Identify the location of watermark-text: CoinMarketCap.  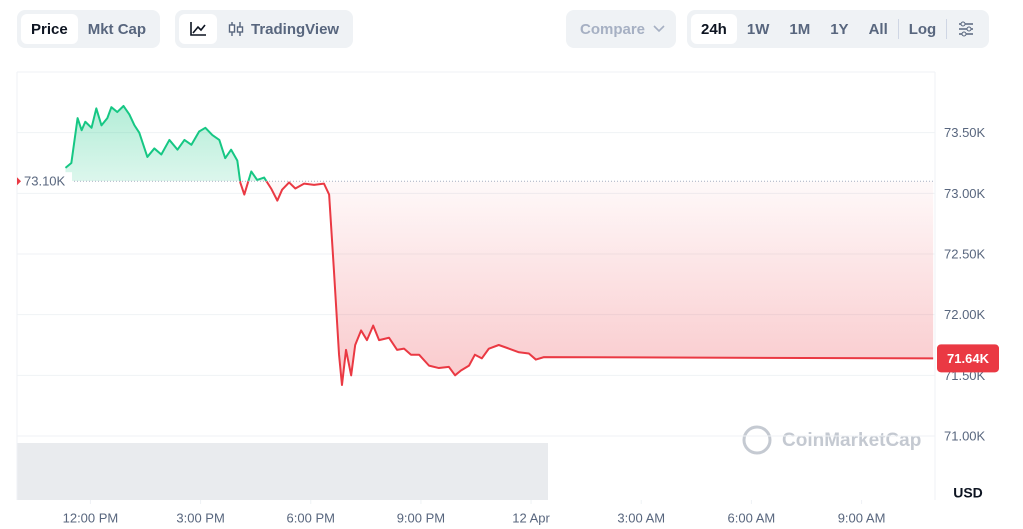
(851, 440).